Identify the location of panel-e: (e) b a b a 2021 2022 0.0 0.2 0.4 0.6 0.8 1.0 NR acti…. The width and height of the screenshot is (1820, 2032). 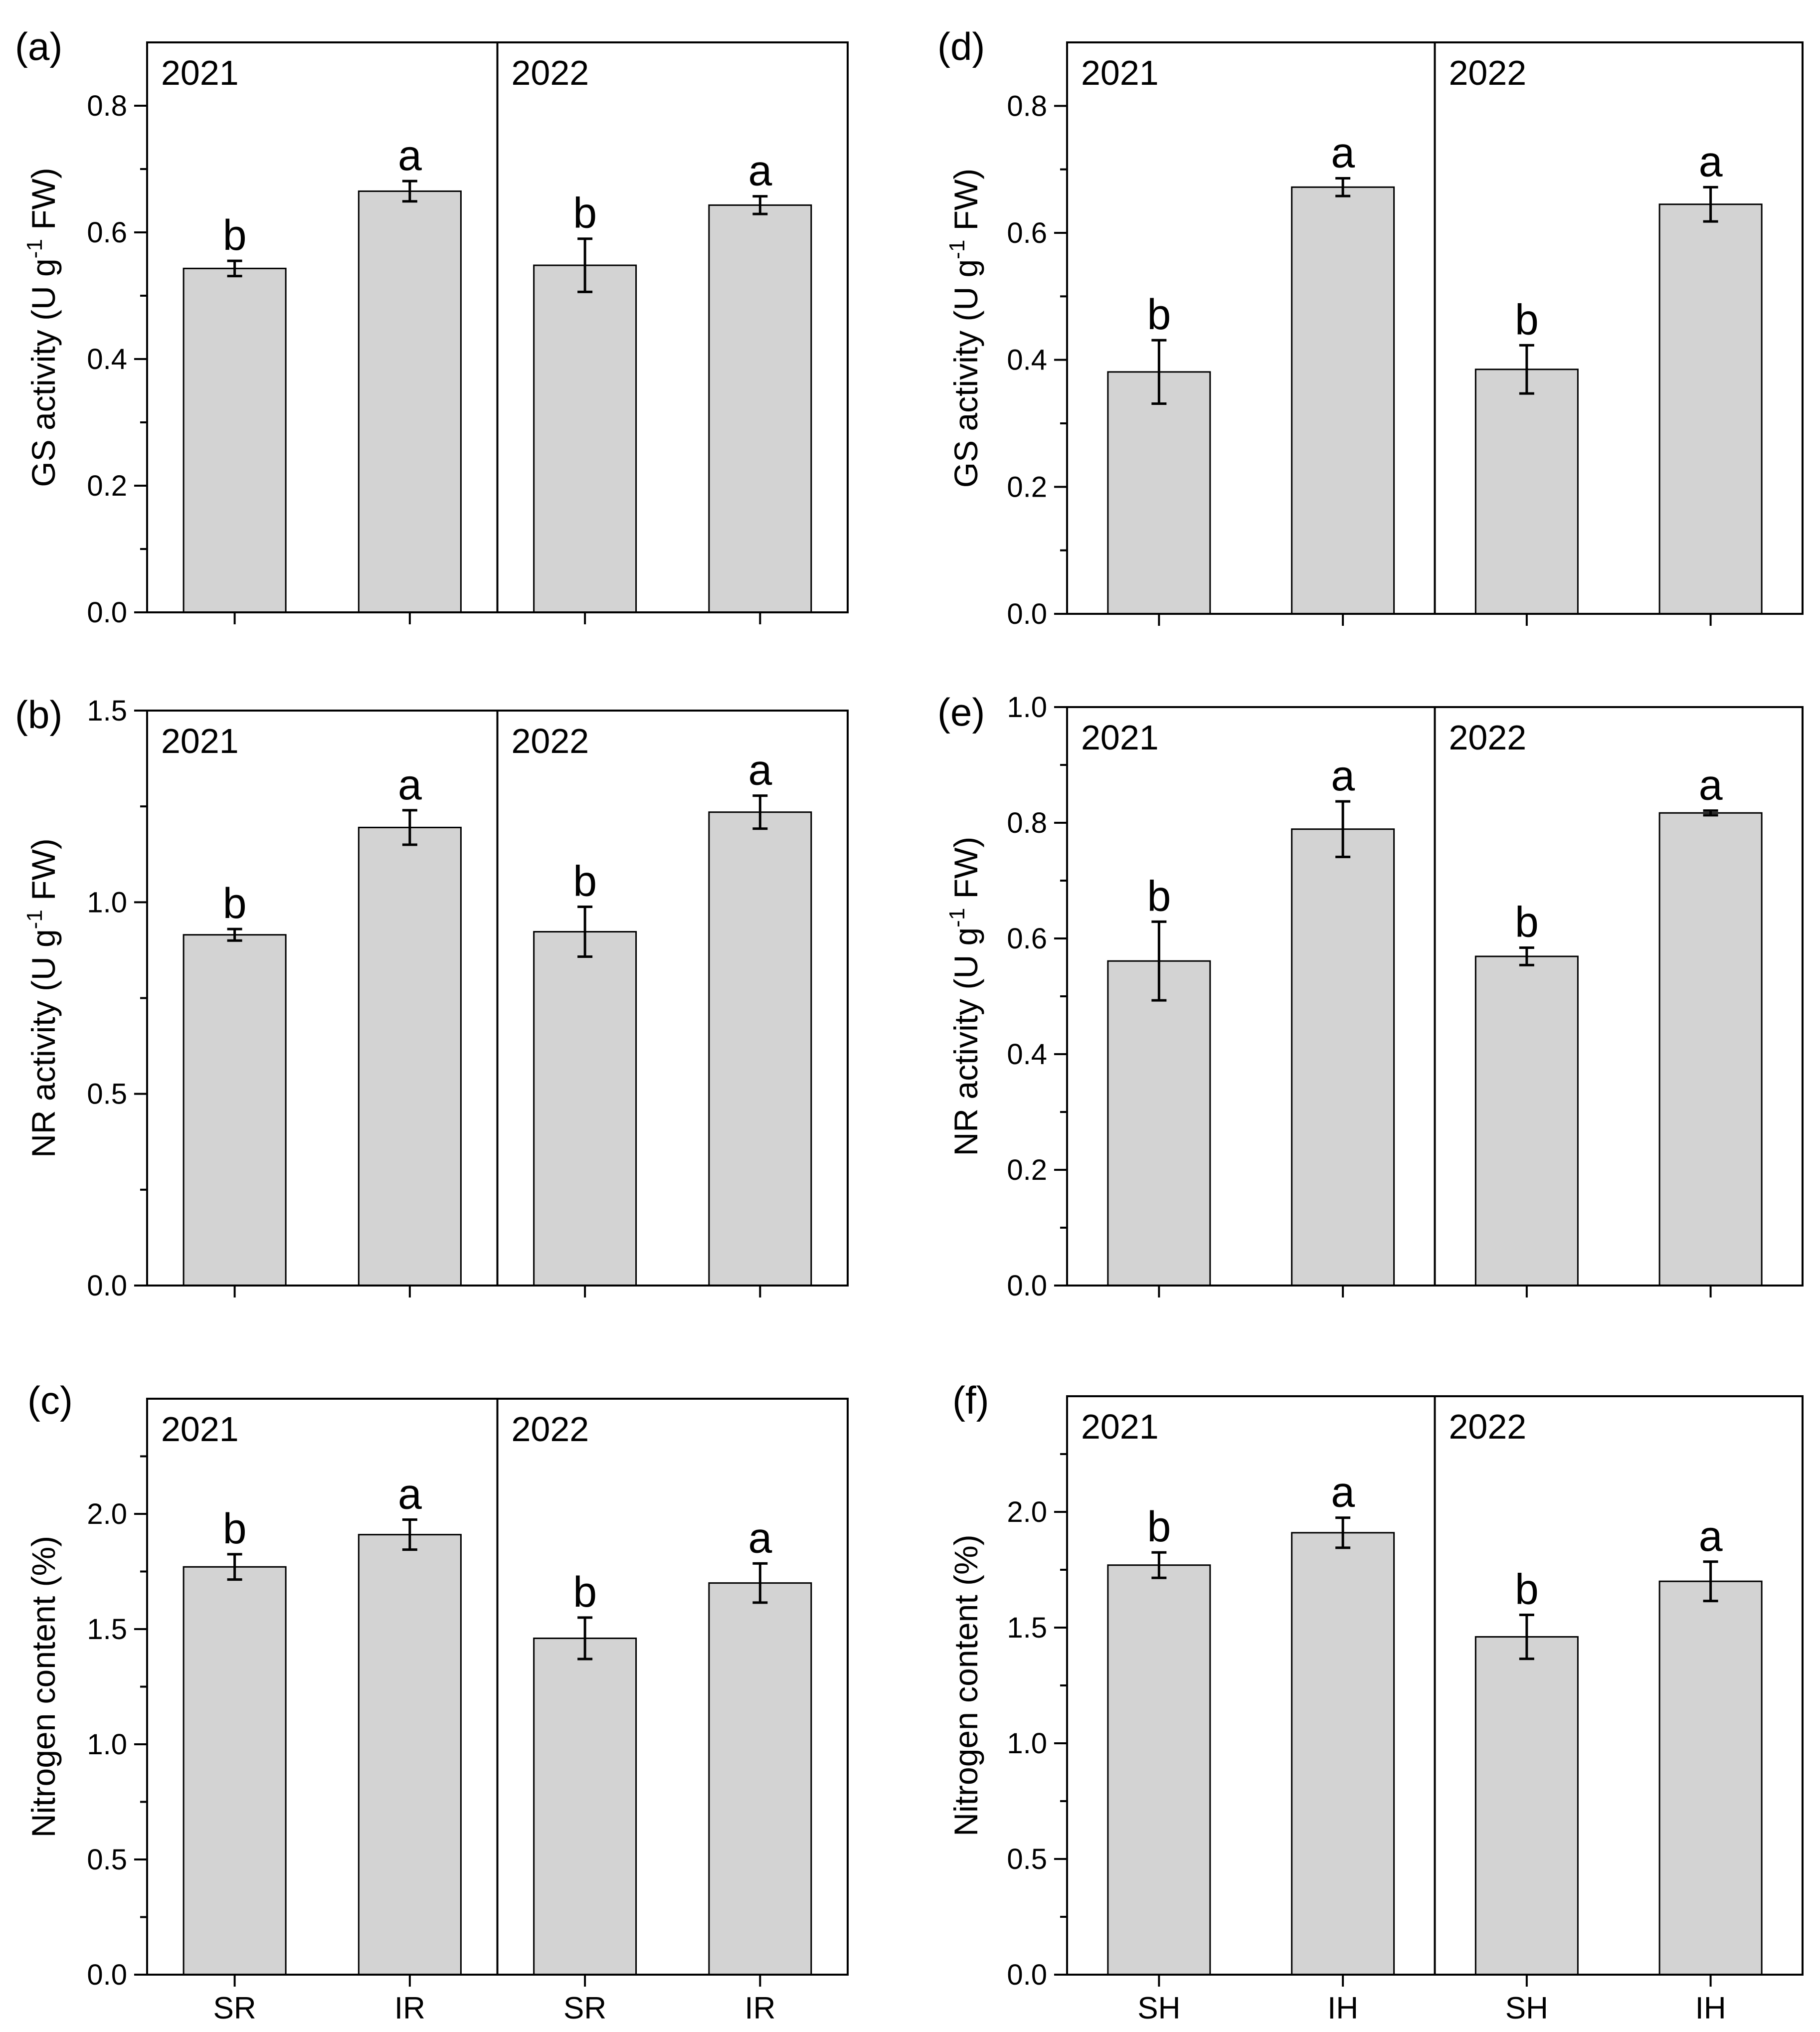
(1370, 996).